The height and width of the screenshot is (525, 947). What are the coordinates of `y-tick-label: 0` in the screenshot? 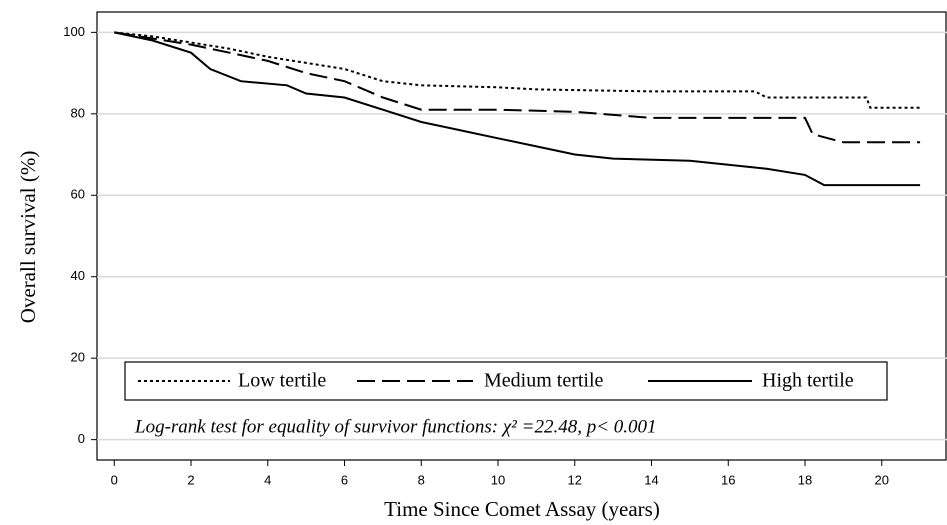 It's located at (81, 438).